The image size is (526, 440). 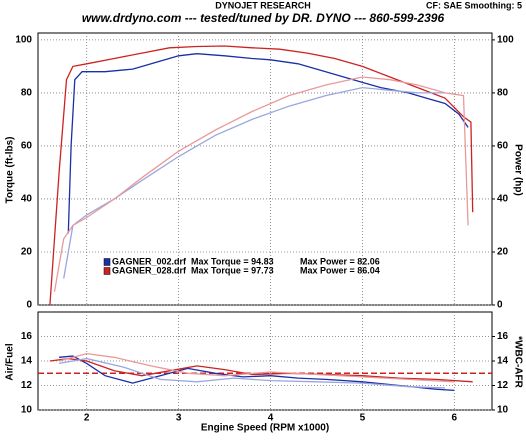 I want to click on afr2-axis-label: *WBC-AFR, so click(x=517, y=362).